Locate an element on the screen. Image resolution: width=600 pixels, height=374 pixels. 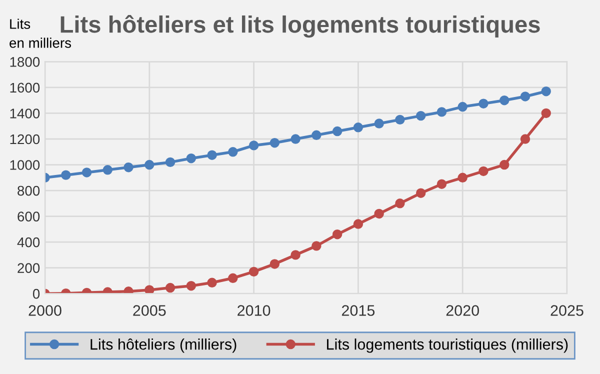
y-tick-label: 200 is located at coordinates (29, 268).